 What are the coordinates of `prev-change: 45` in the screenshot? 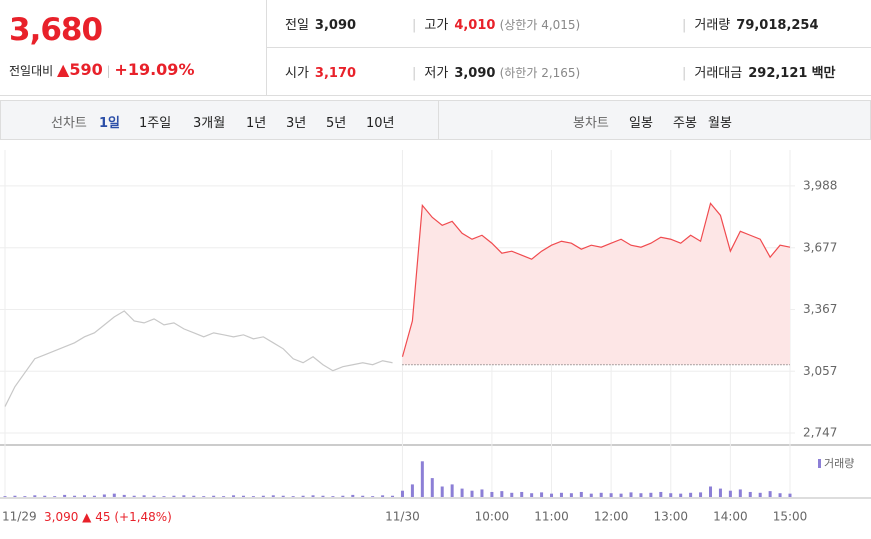 It's located at (102, 517).